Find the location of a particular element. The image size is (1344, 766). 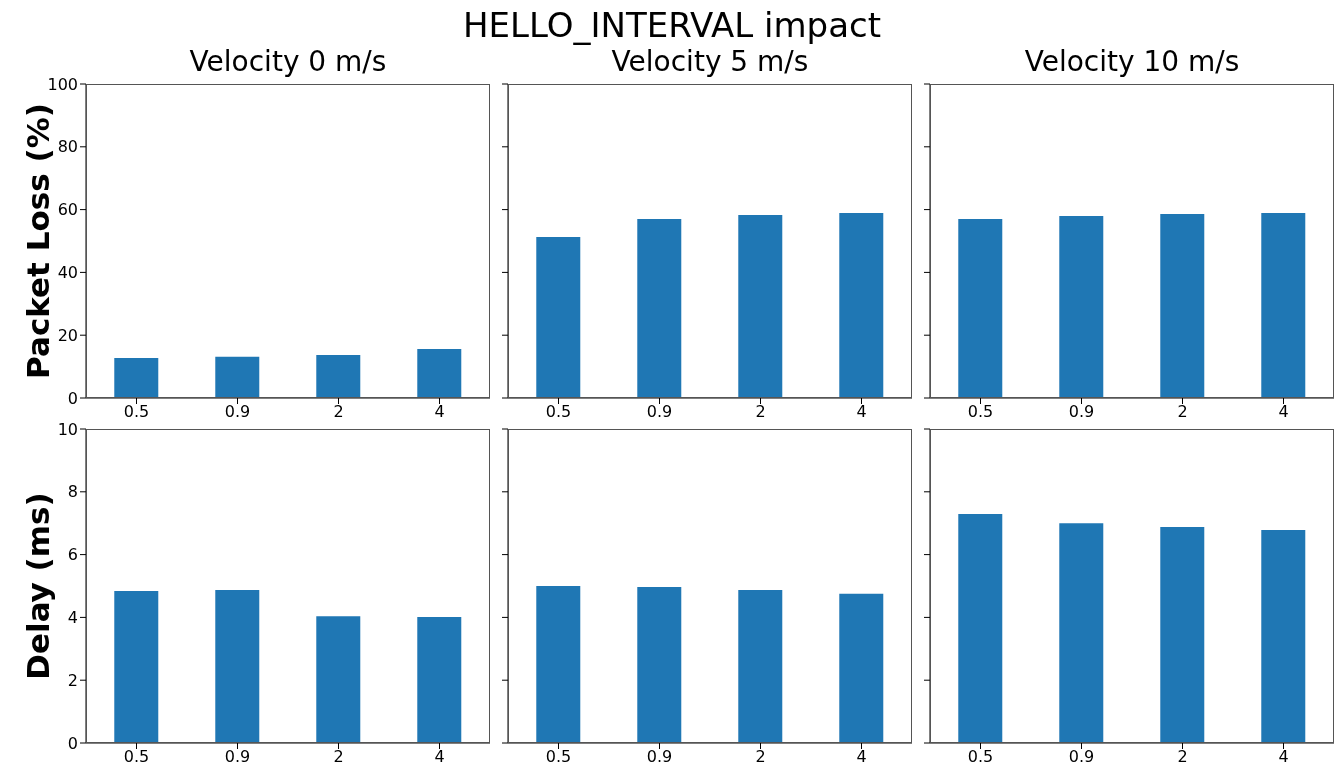

y-tick-label: 80 is located at coordinates (67, 147).